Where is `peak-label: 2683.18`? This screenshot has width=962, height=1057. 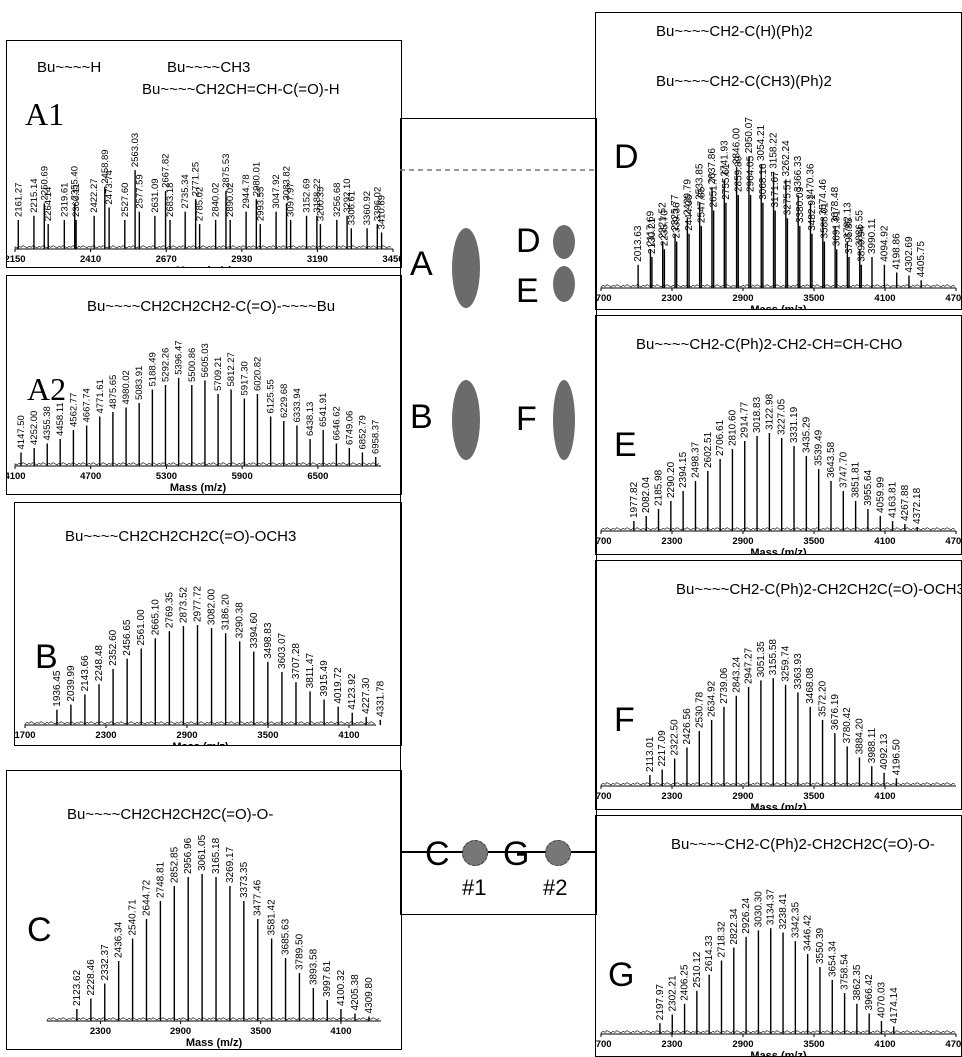 peak-label: 2683.18 is located at coordinates (170, 200).